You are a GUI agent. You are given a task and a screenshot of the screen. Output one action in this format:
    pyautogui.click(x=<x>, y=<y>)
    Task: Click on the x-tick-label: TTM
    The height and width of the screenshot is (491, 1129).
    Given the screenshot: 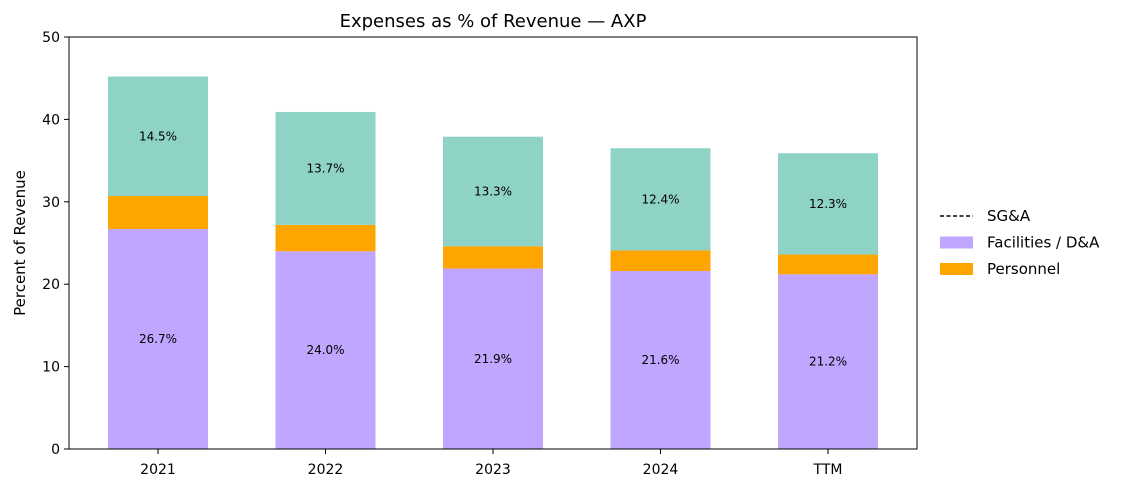 What is the action you would take?
    pyautogui.click(x=828, y=470)
    